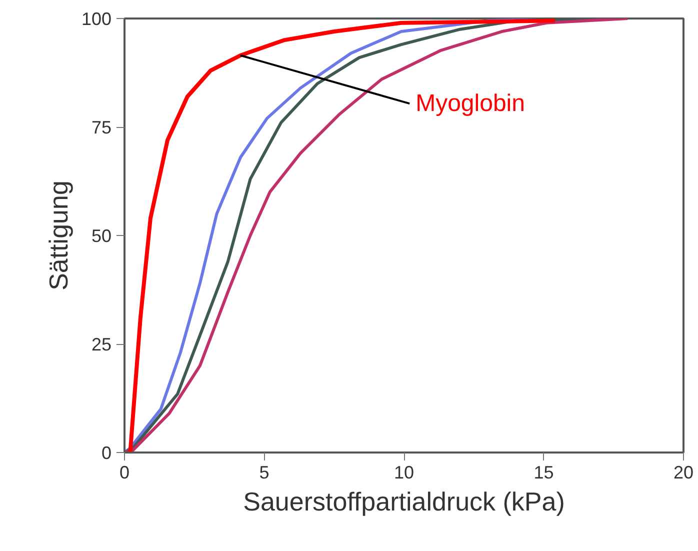 The height and width of the screenshot is (551, 698). I want to click on y-axis-title: Sättigung, so click(58, 235).